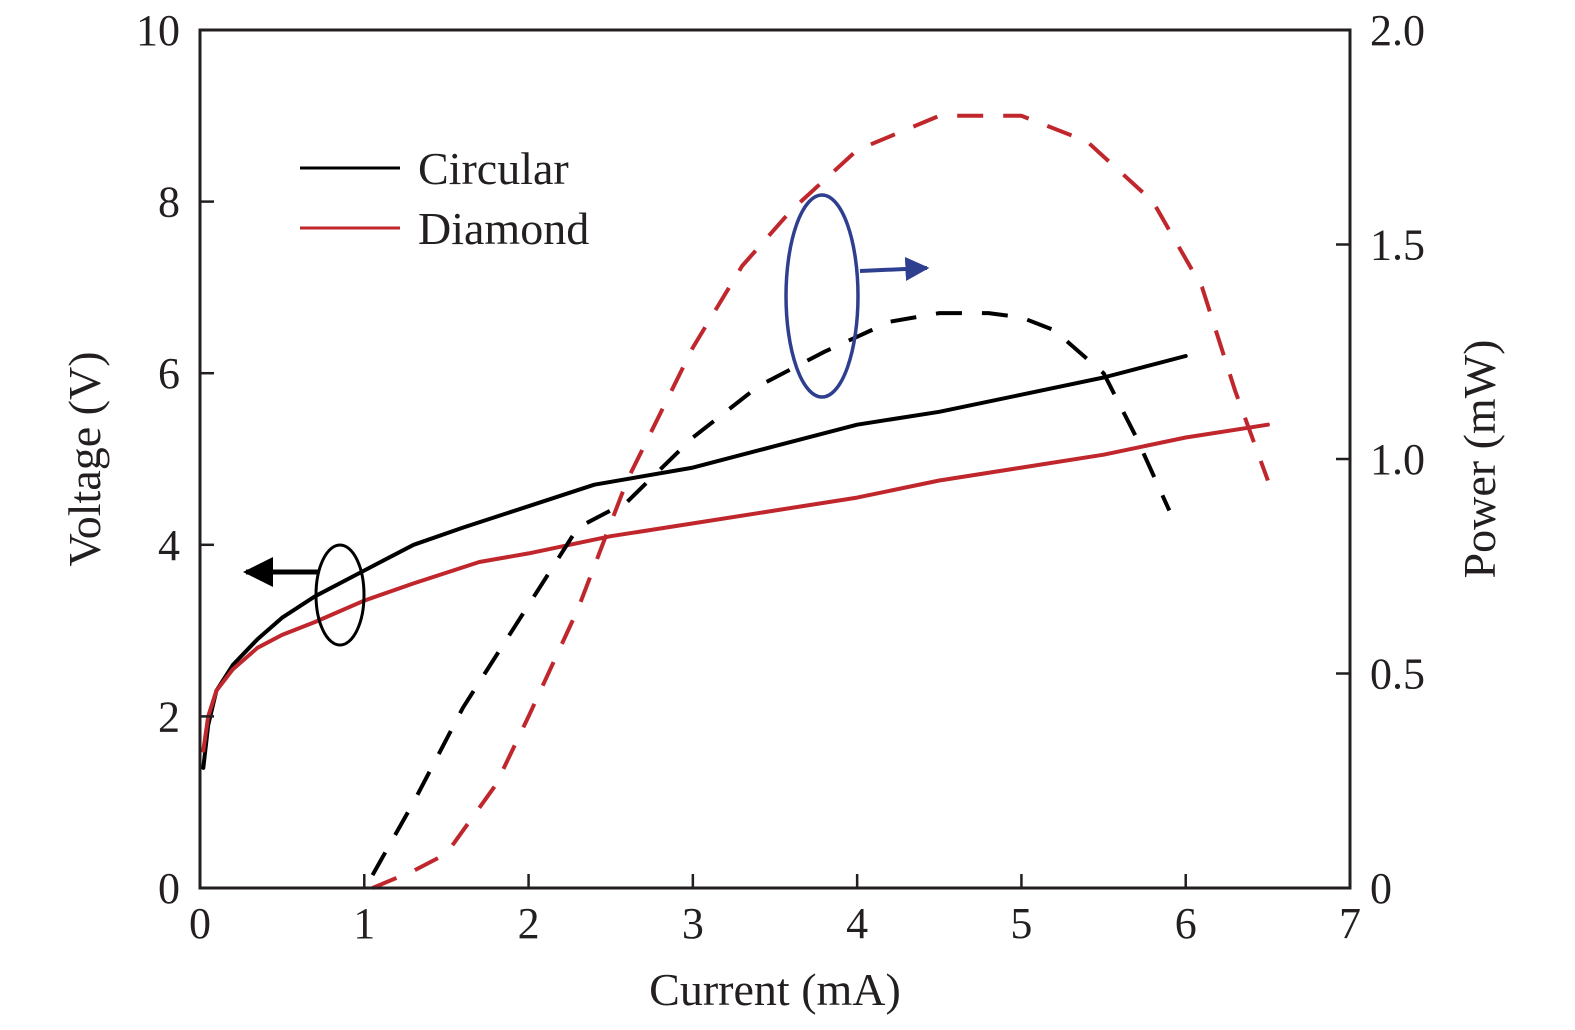 The image size is (1575, 1030). Describe the element at coordinates (169, 202) in the screenshot. I see `y-left-tick-label: 8` at that location.